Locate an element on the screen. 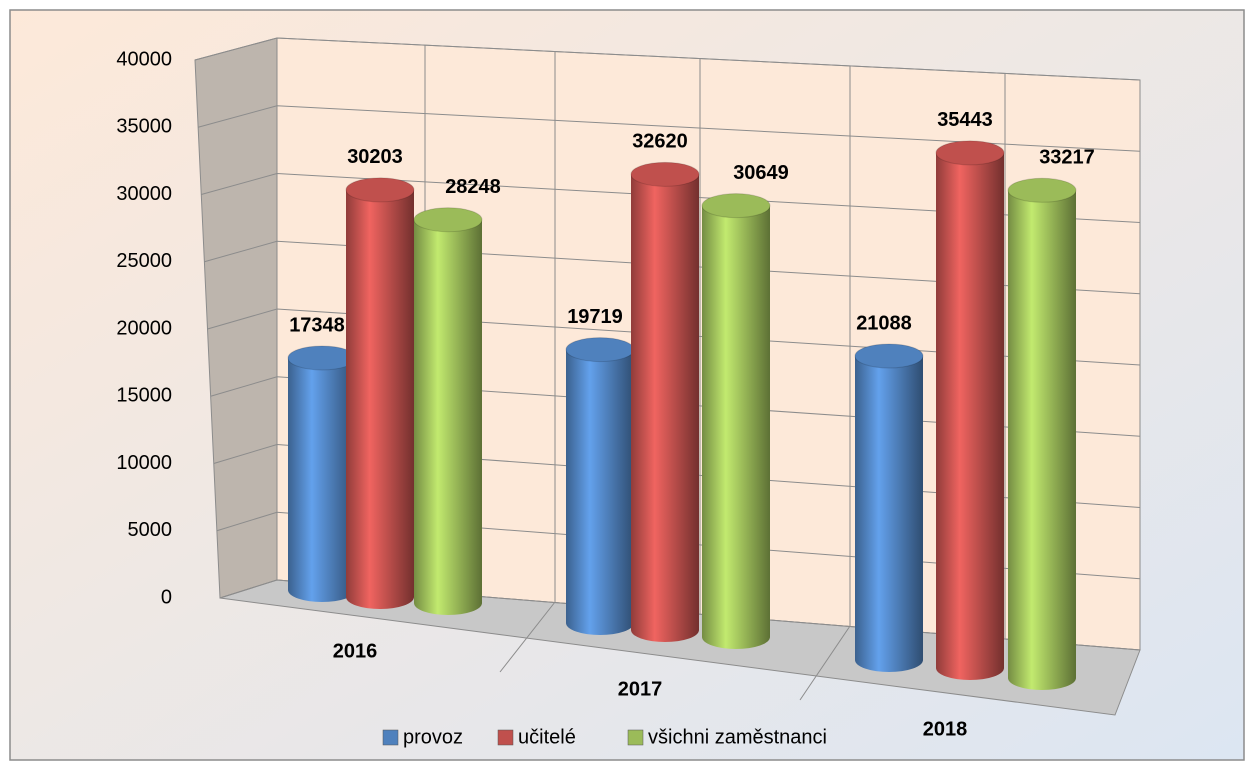 The height and width of the screenshot is (774, 1255). y-tick-label: 20000 is located at coordinates (144, 328).